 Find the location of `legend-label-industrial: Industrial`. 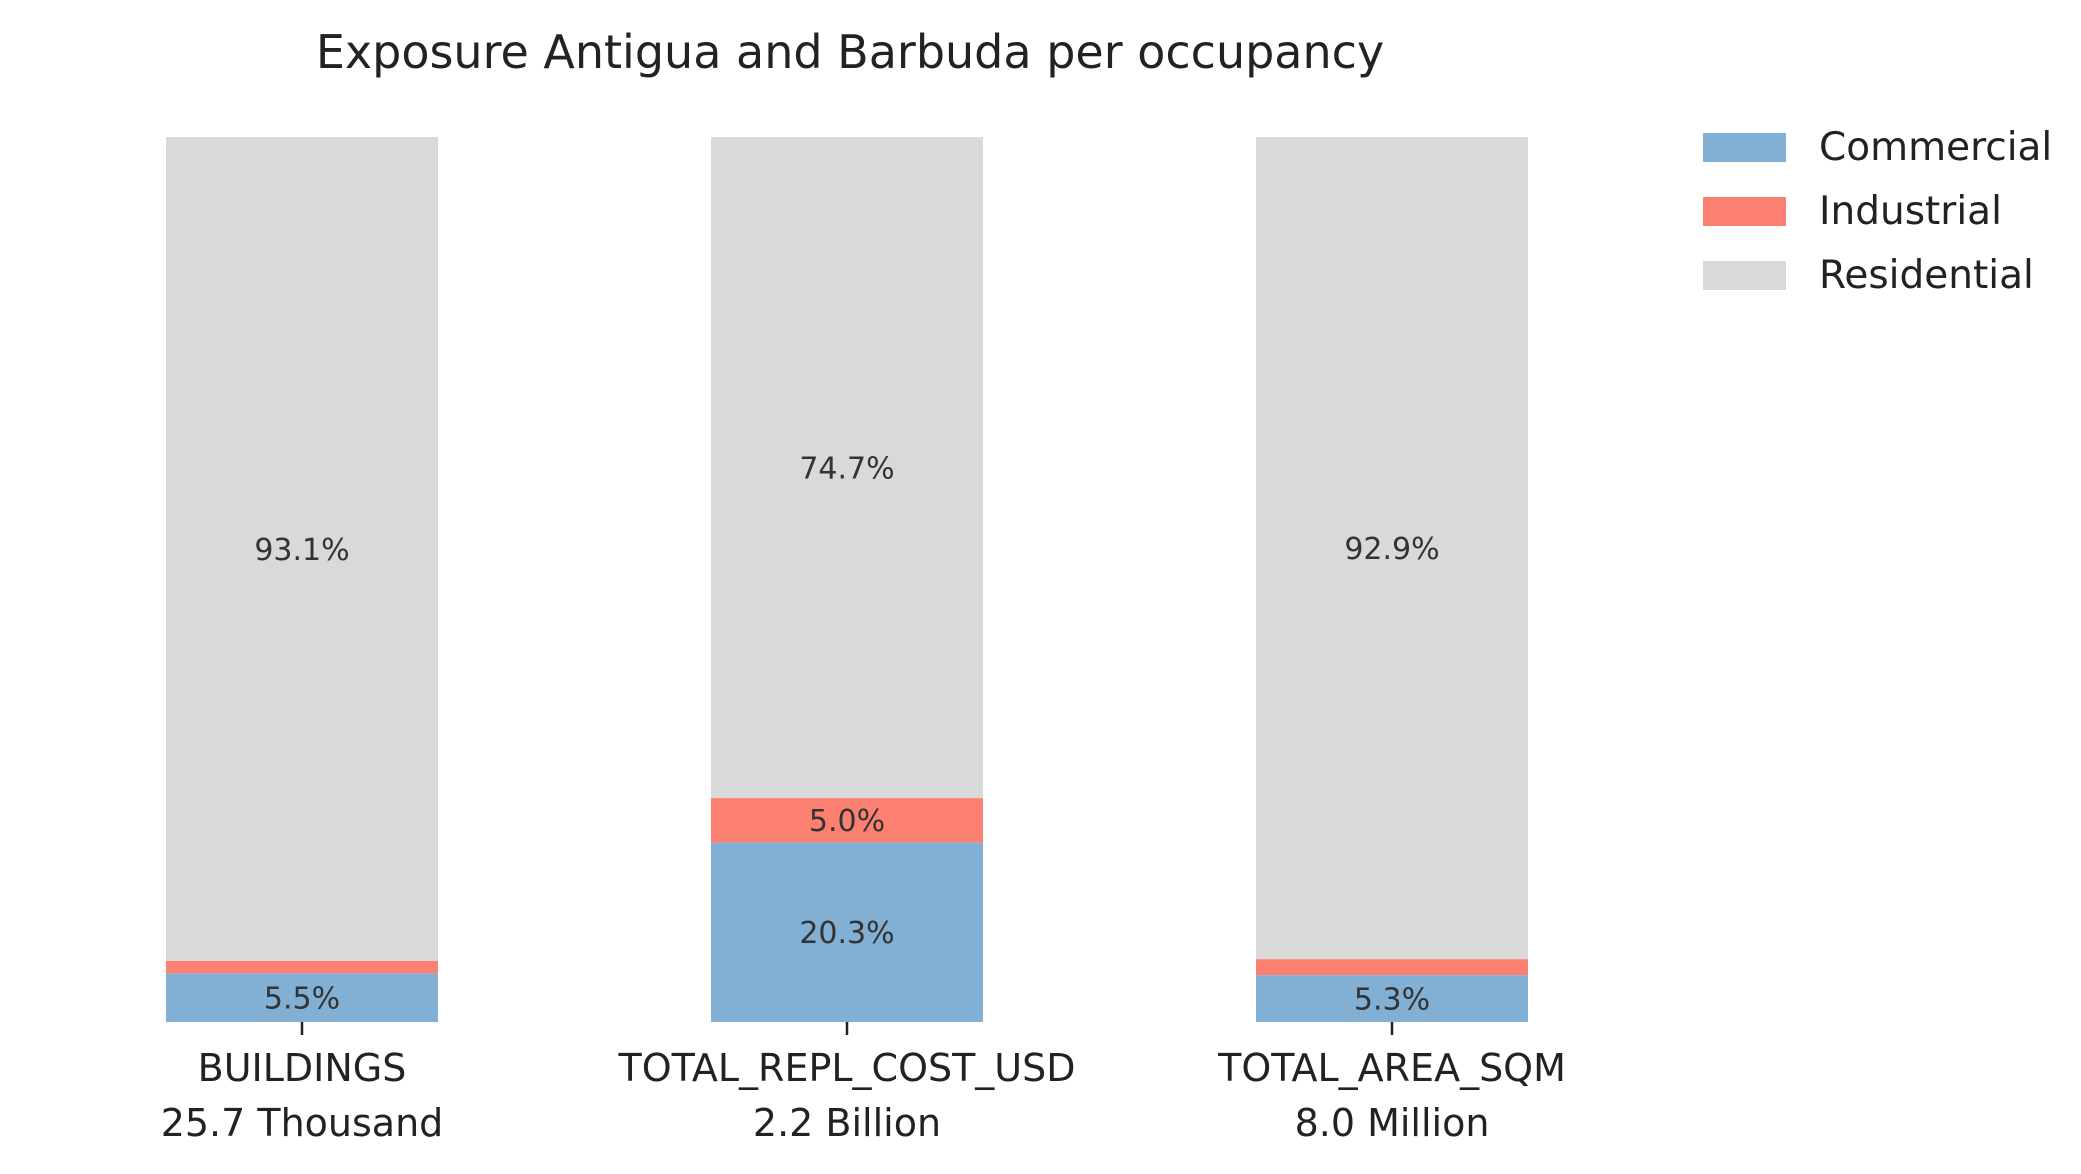

legend-label-industrial: Industrial is located at coordinates (1910, 211).